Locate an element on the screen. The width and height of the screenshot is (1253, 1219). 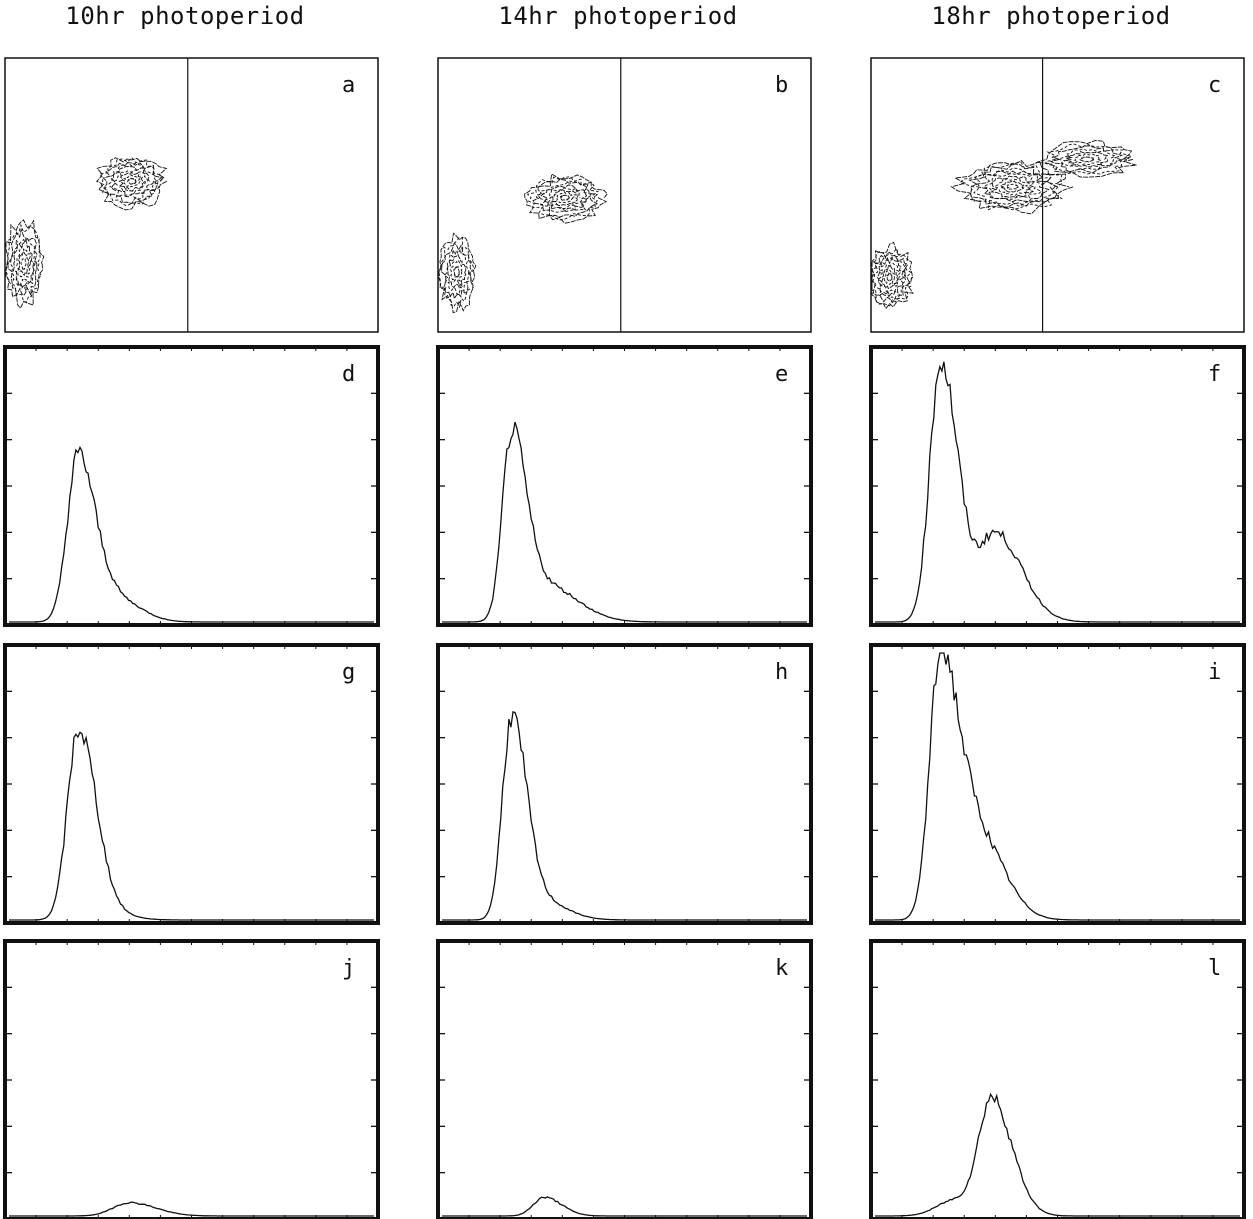
panel-letter: f is located at coordinates (1214, 374).